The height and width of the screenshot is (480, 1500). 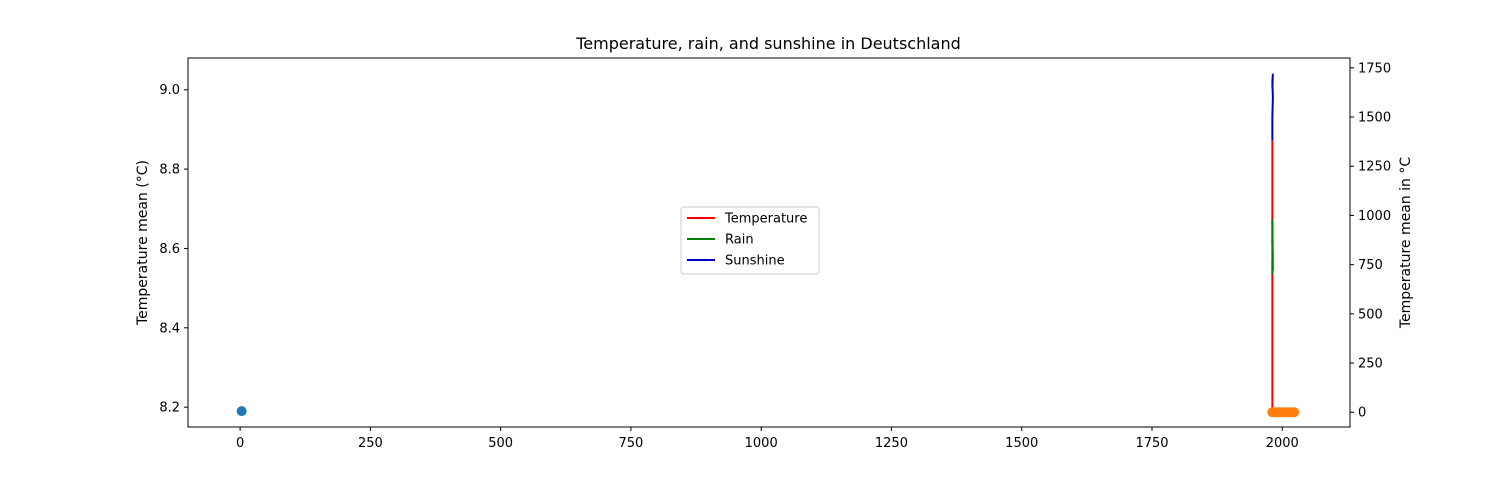 I want to click on x-tick-label: 1750, so click(x=1151, y=443).